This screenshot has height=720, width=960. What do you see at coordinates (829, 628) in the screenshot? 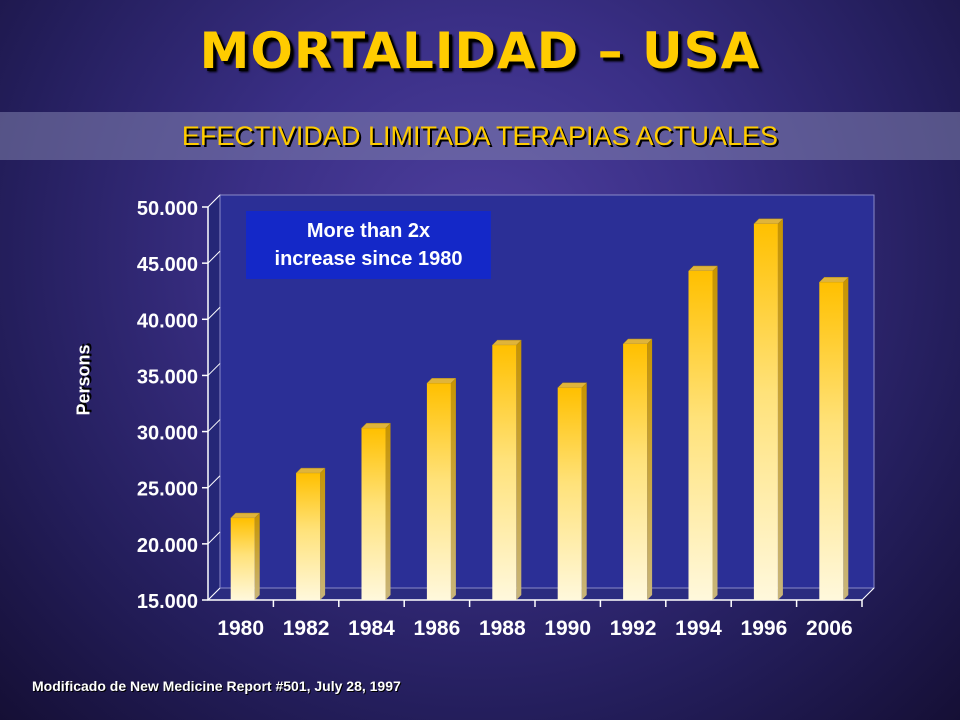
I see `x-tick-label: 2006` at bounding box center [829, 628].